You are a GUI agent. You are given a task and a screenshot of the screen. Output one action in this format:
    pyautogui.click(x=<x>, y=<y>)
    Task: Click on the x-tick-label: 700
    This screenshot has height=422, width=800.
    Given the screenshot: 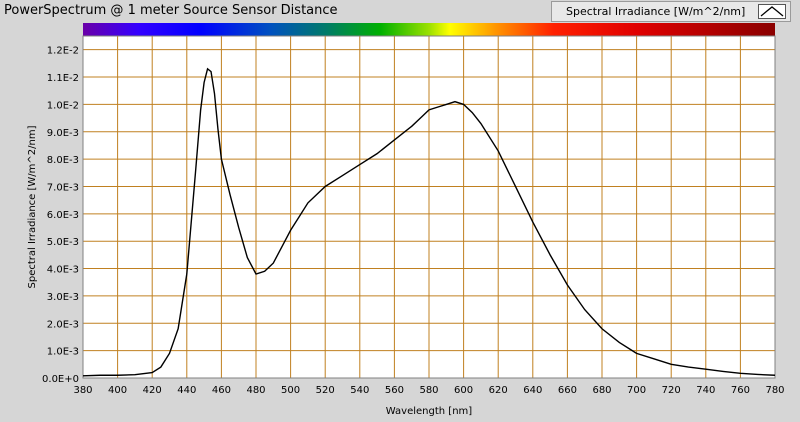 What is the action you would take?
    pyautogui.click(x=636, y=390)
    